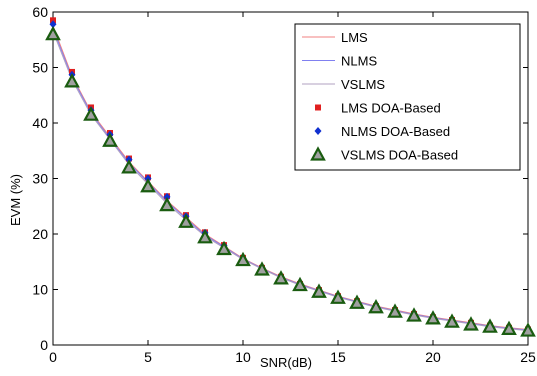 The width and height of the screenshot is (537, 376). I want to click on y-tick-label: 10, so click(40, 290).